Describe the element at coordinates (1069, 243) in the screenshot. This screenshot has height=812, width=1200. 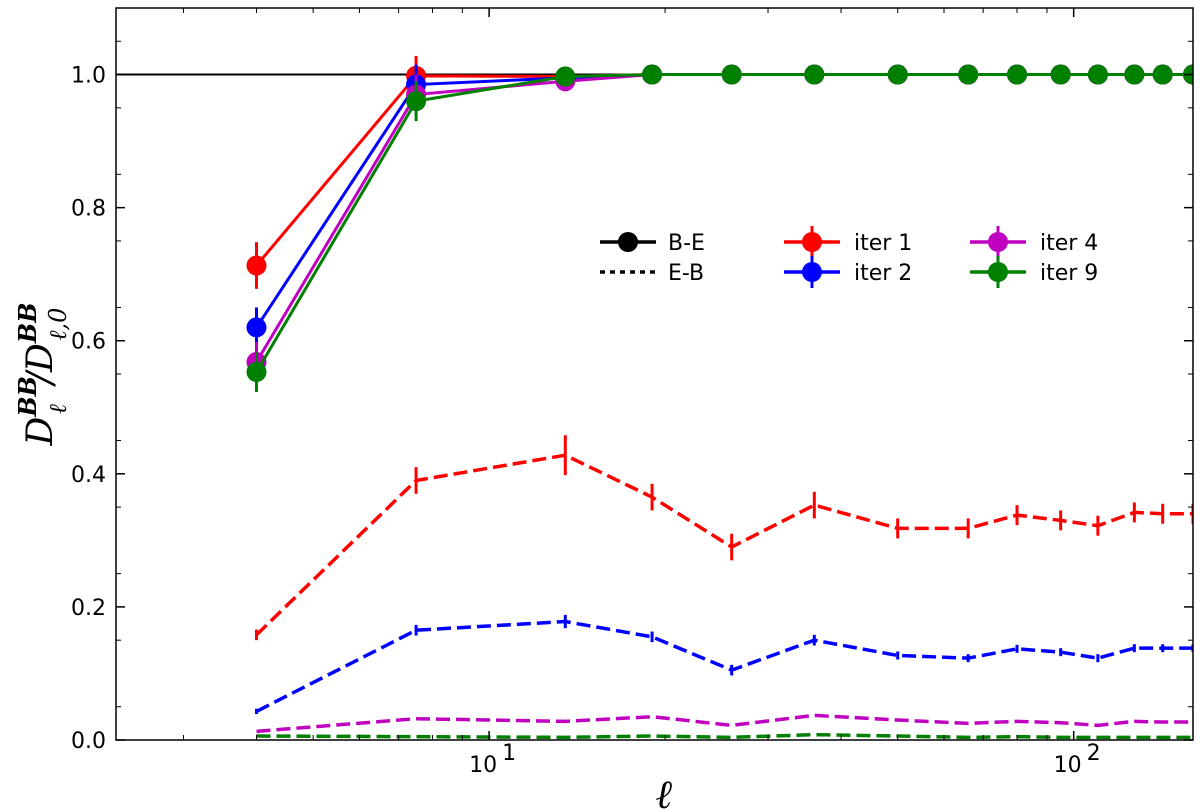
I see `legend-label-iter-4: iter 4` at that location.